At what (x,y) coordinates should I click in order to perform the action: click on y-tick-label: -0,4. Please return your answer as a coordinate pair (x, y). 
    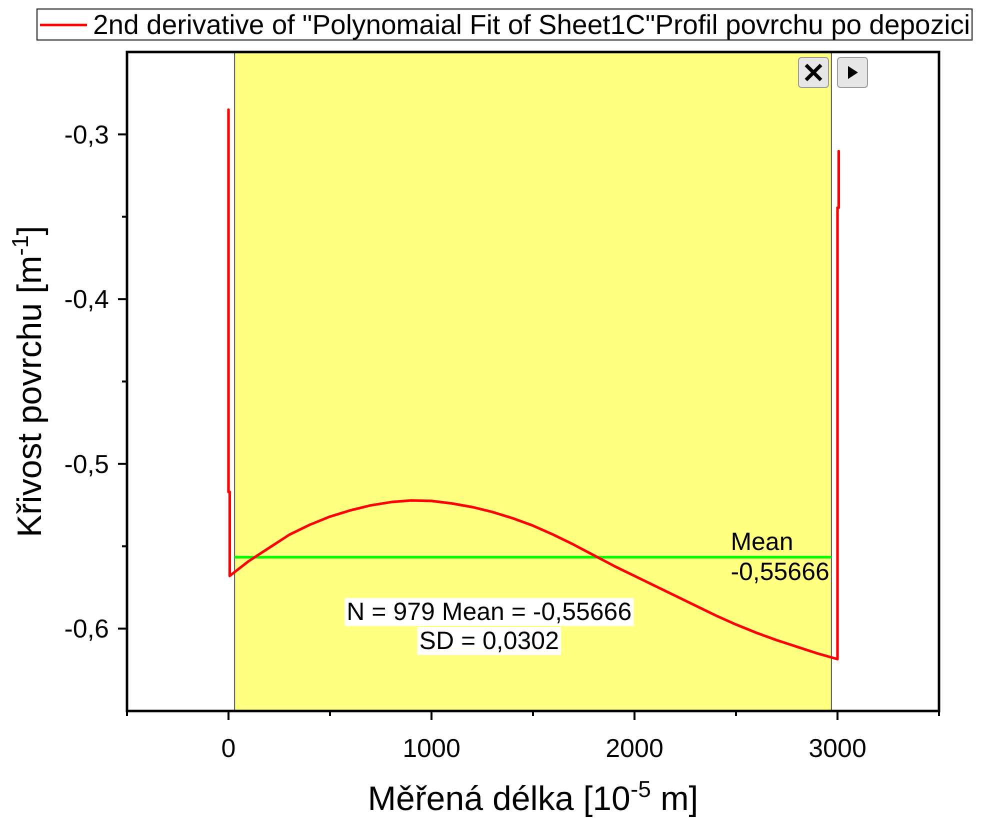
    Looking at the image, I should click on (86, 299).